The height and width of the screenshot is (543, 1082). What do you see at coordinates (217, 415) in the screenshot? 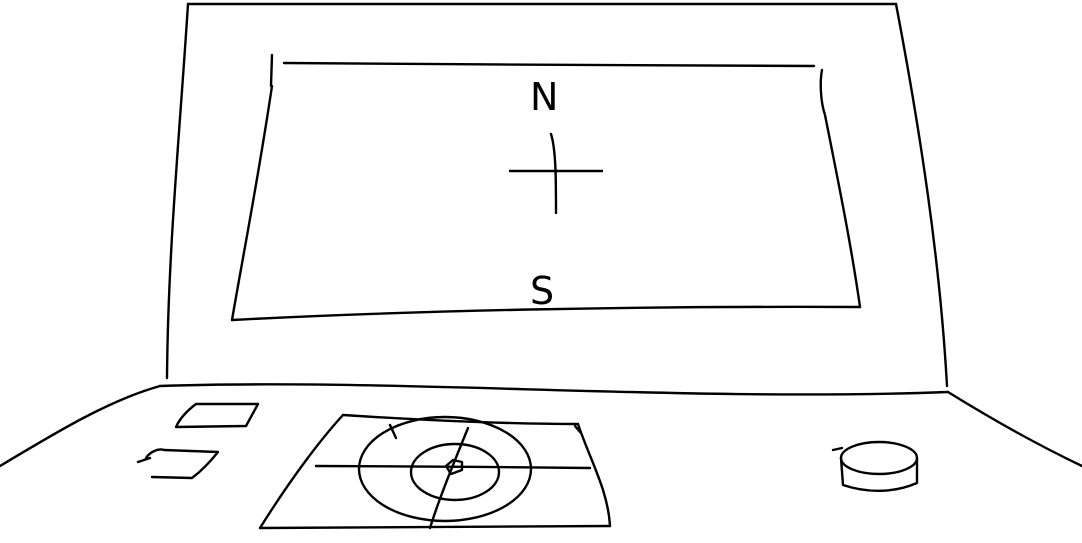
I see `left-key-top` at bounding box center [217, 415].